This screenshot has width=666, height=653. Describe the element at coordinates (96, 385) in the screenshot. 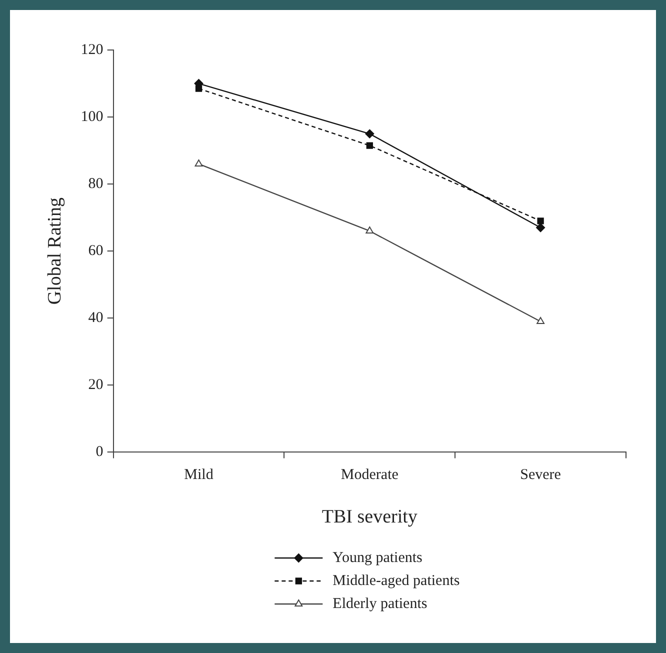

I see `y-tick-label: 20` at that location.